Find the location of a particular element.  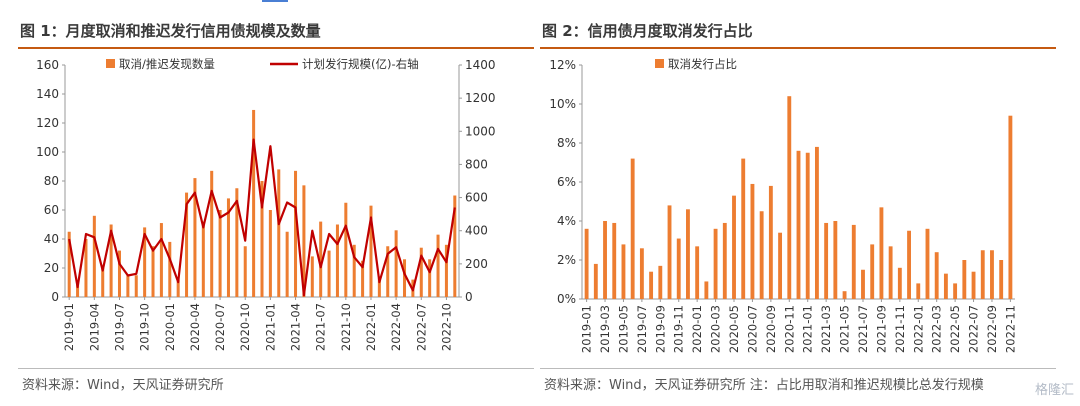

x-tick-label: 2020-03 is located at coordinates (716, 329).